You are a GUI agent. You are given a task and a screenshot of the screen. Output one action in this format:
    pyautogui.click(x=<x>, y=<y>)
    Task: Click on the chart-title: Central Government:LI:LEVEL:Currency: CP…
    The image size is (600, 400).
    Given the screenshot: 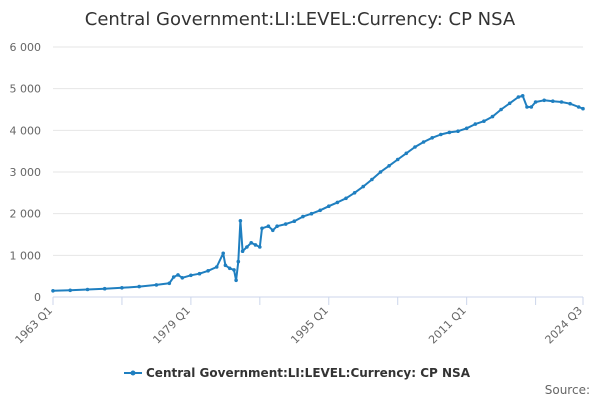 What is the action you would take?
    pyautogui.click(x=300, y=19)
    